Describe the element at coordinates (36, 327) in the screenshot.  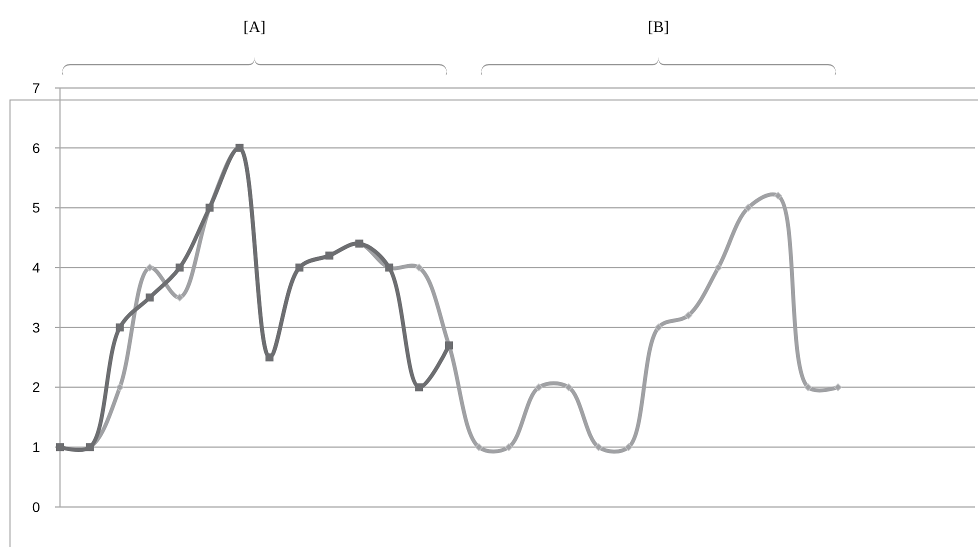
I see `y-tick-label: 3` at that location.